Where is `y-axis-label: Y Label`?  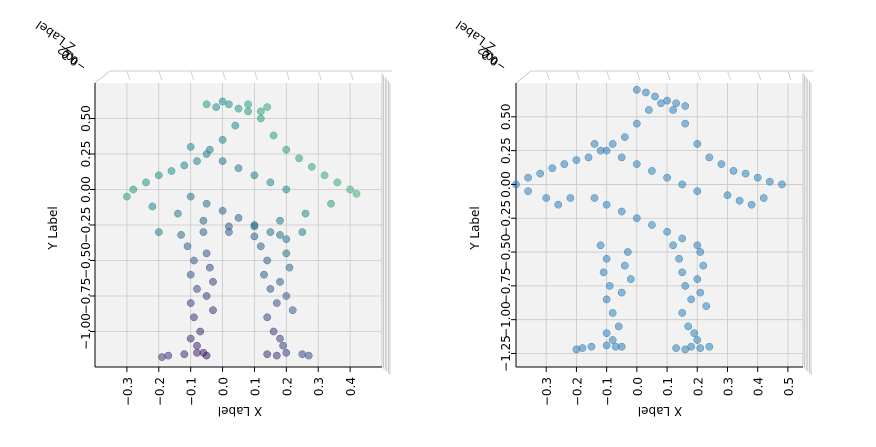
y-axis-label: Y Label is located at coordinates (53, 228).